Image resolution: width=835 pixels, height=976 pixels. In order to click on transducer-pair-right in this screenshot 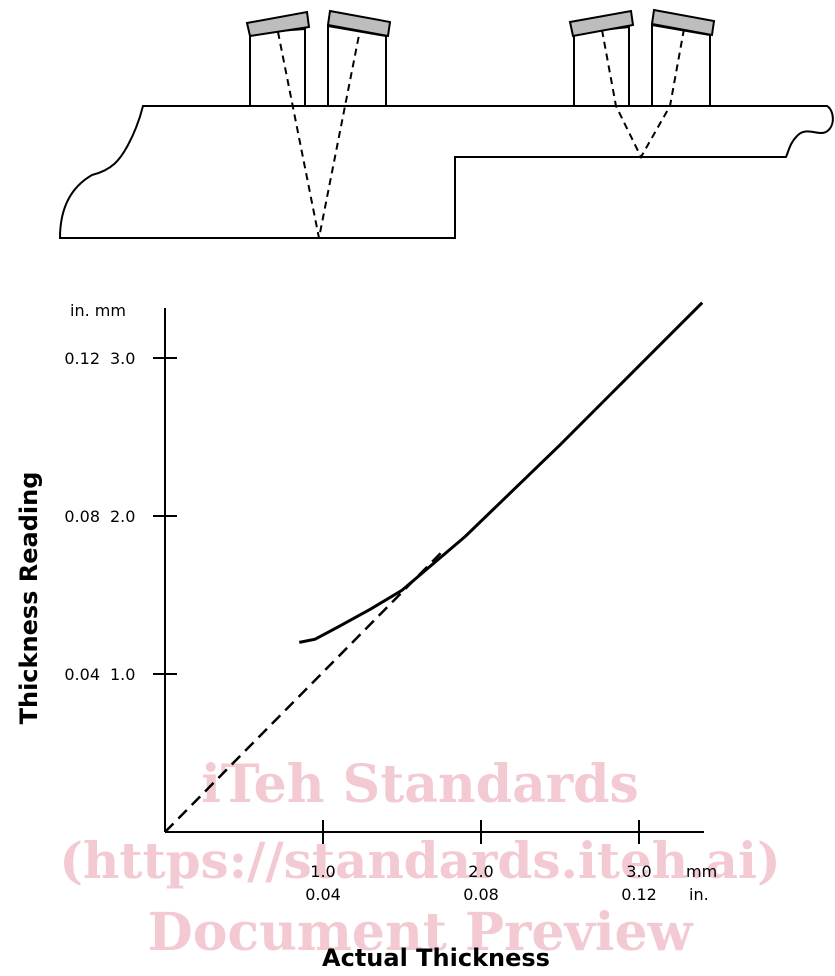, I will do `click(642, 84)`.